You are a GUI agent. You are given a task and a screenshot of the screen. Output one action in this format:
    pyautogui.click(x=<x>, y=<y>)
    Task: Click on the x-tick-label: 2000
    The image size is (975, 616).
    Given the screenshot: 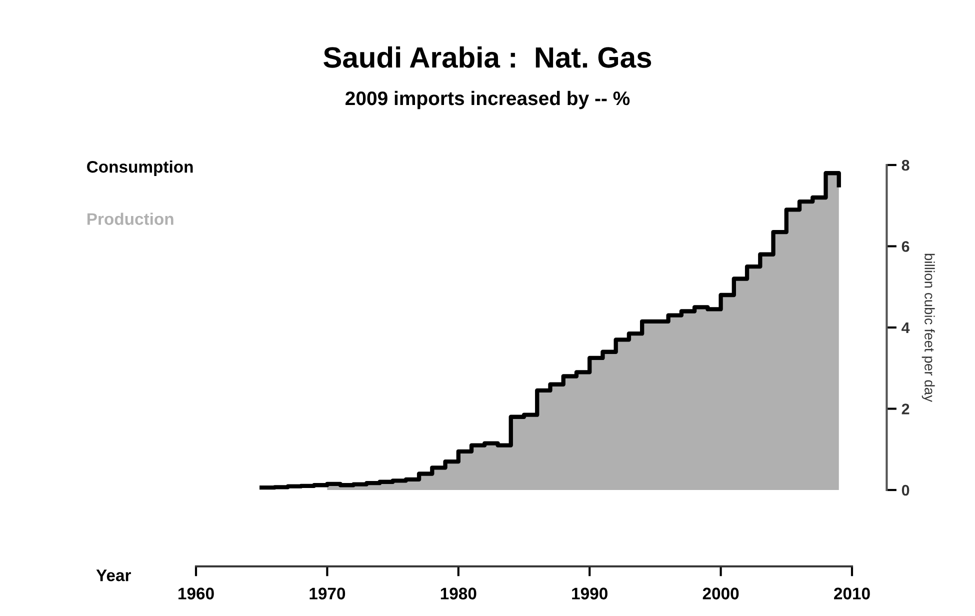 What is the action you would take?
    pyautogui.click(x=720, y=594)
    